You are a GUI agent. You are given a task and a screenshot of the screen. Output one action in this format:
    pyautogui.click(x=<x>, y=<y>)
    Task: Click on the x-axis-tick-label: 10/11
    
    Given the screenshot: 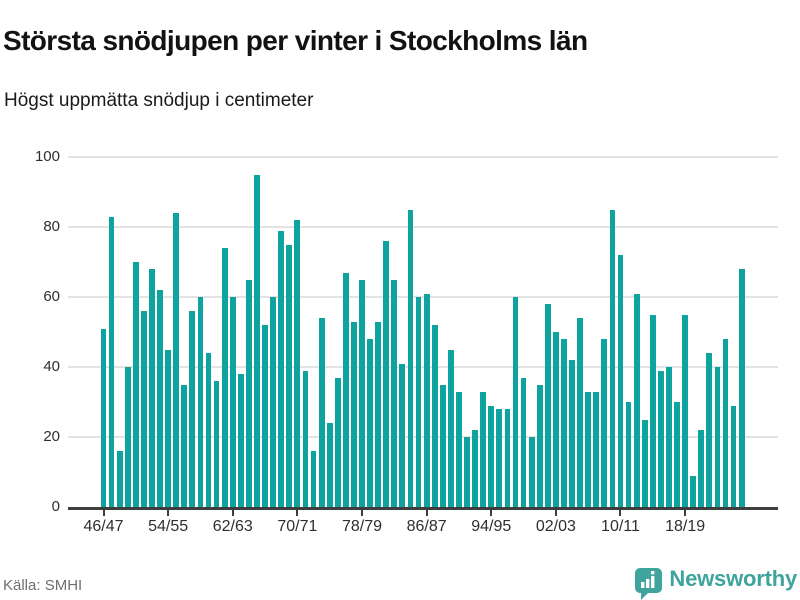 What is the action you would take?
    pyautogui.click(x=620, y=526)
    